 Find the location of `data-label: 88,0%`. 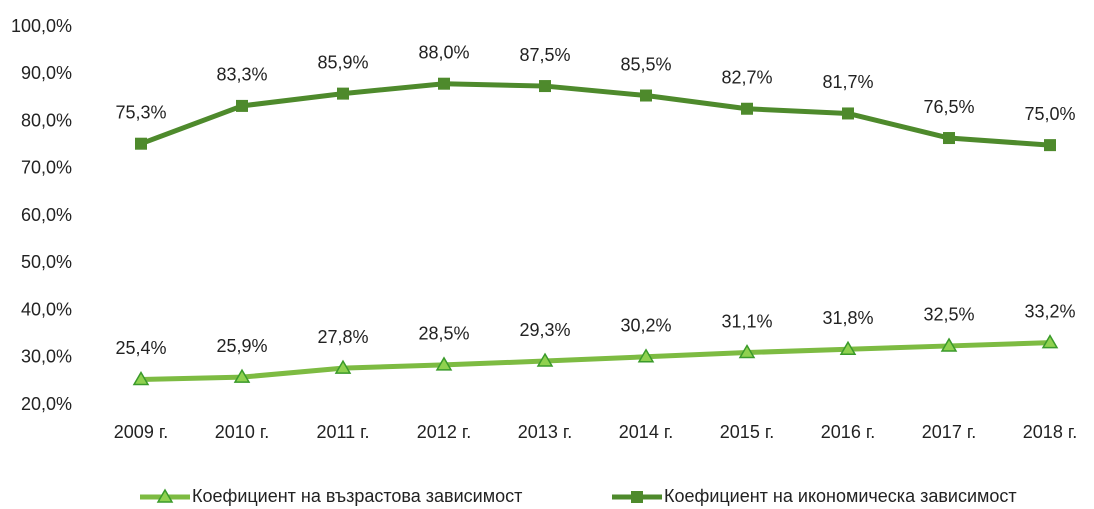

data-label: 88,0% is located at coordinates (443, 52).